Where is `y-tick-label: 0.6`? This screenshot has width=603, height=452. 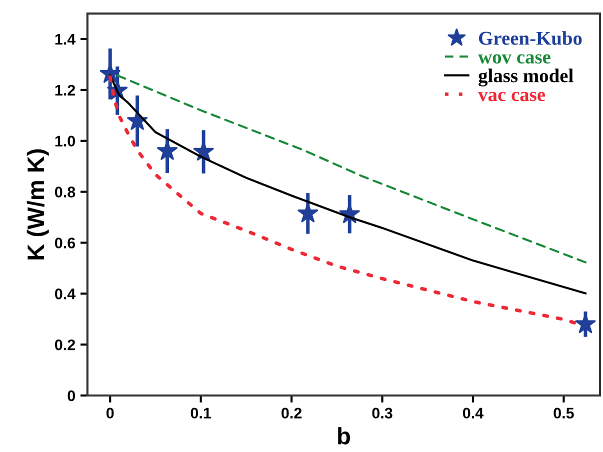
y-tick-label: 0.6 is located at coordinates (65, 243).